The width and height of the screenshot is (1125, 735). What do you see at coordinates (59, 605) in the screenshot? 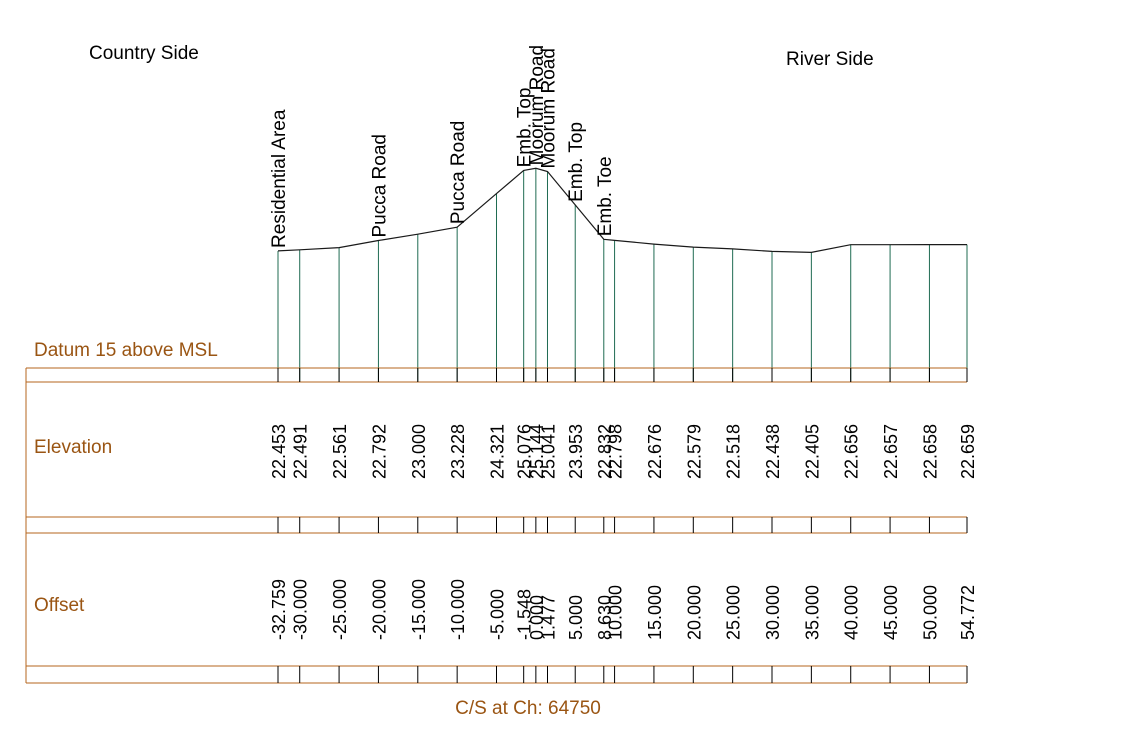
I see `offset-row-label: Offset` at bounding box center [59, 605].